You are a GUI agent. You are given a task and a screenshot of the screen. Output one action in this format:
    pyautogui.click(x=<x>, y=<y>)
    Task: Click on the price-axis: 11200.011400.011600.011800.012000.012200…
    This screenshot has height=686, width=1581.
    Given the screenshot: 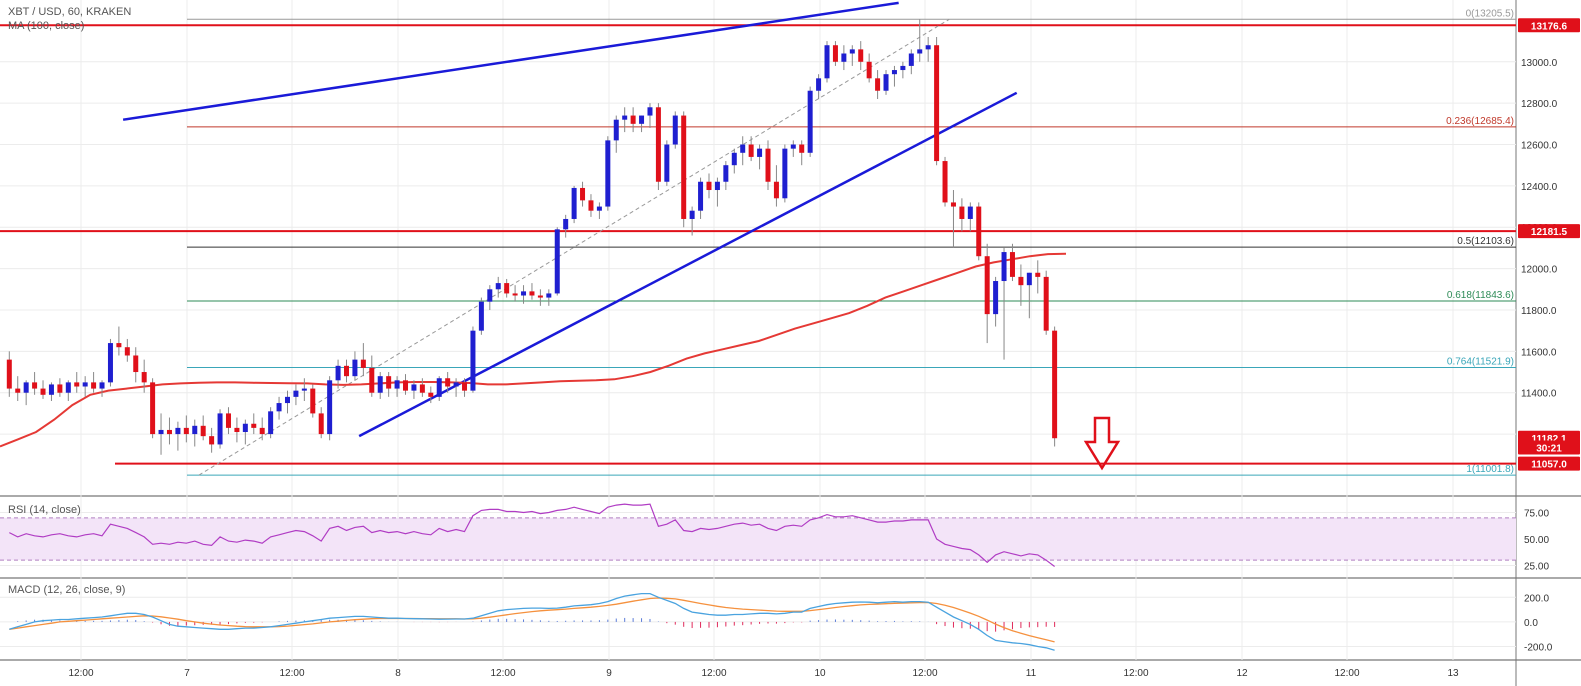 What is the action you would take?
    pyautogui.click(x=1539, y=356)
    